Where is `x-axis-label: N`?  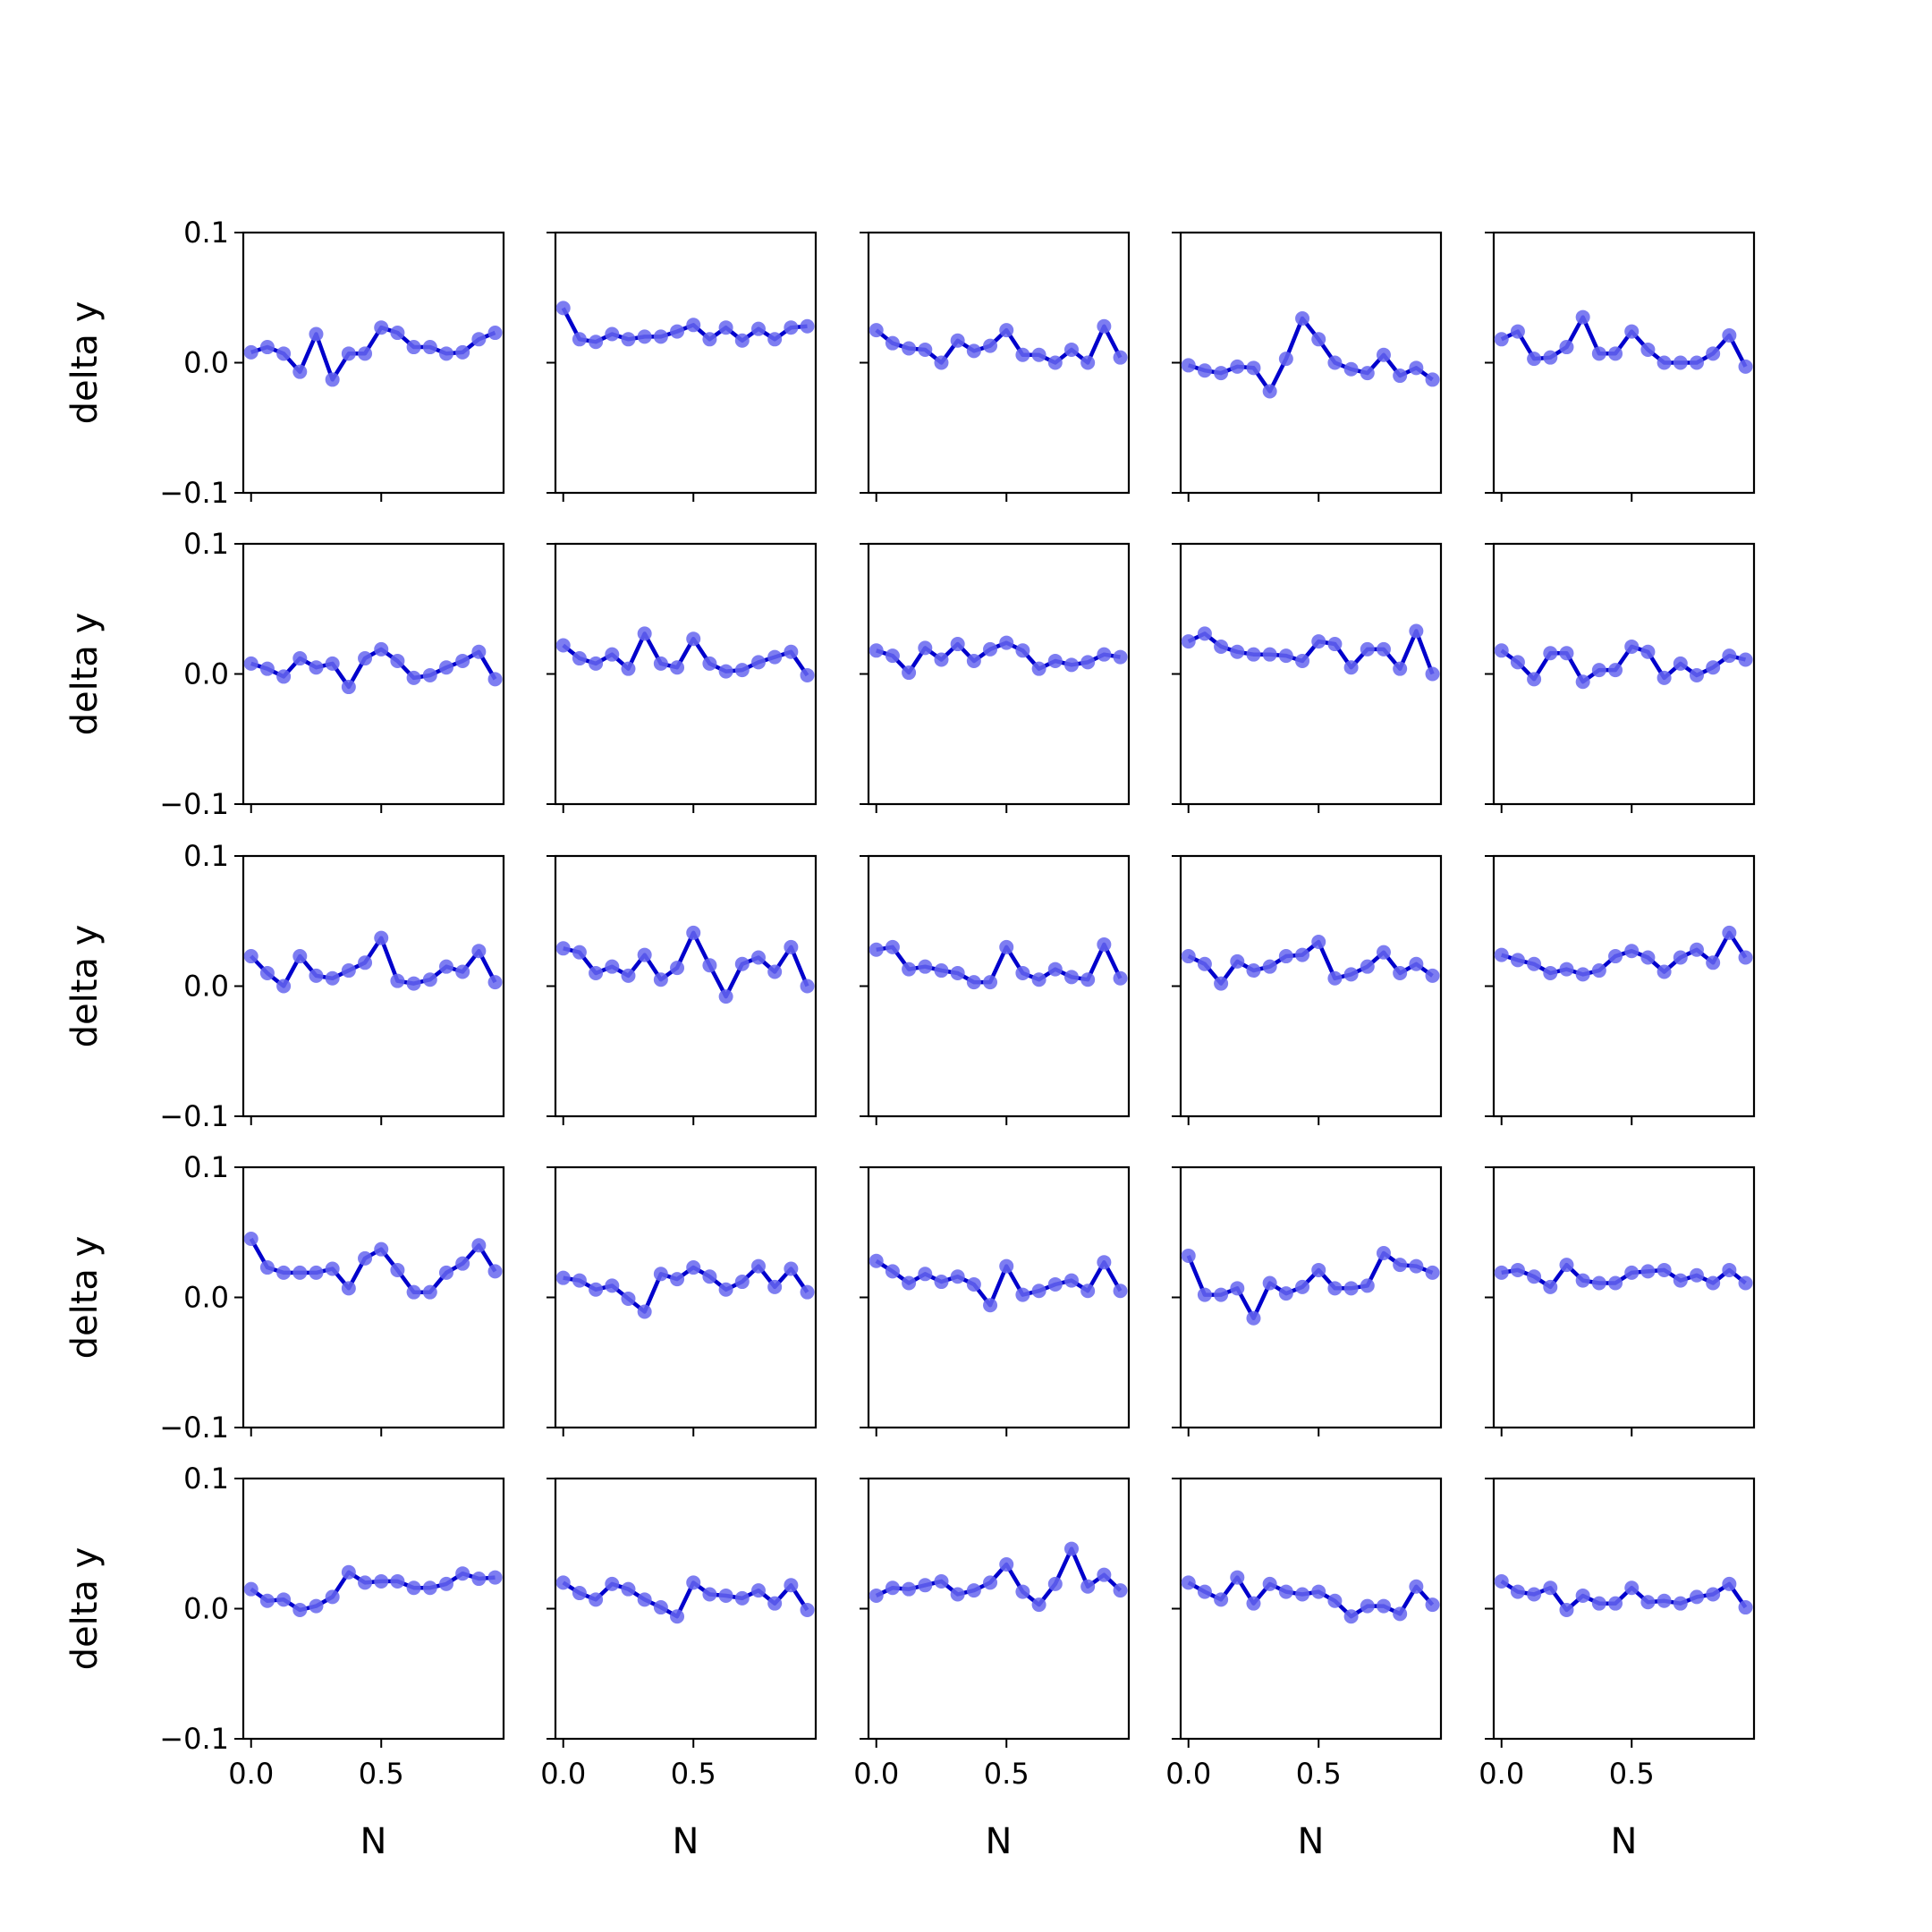 x-axis-label: N is located at coordinates (686, 1841).